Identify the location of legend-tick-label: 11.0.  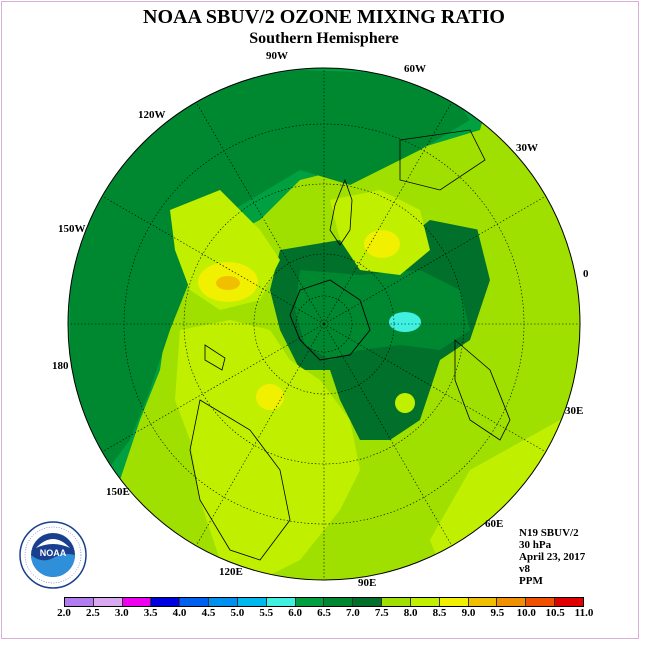
(584, 613).